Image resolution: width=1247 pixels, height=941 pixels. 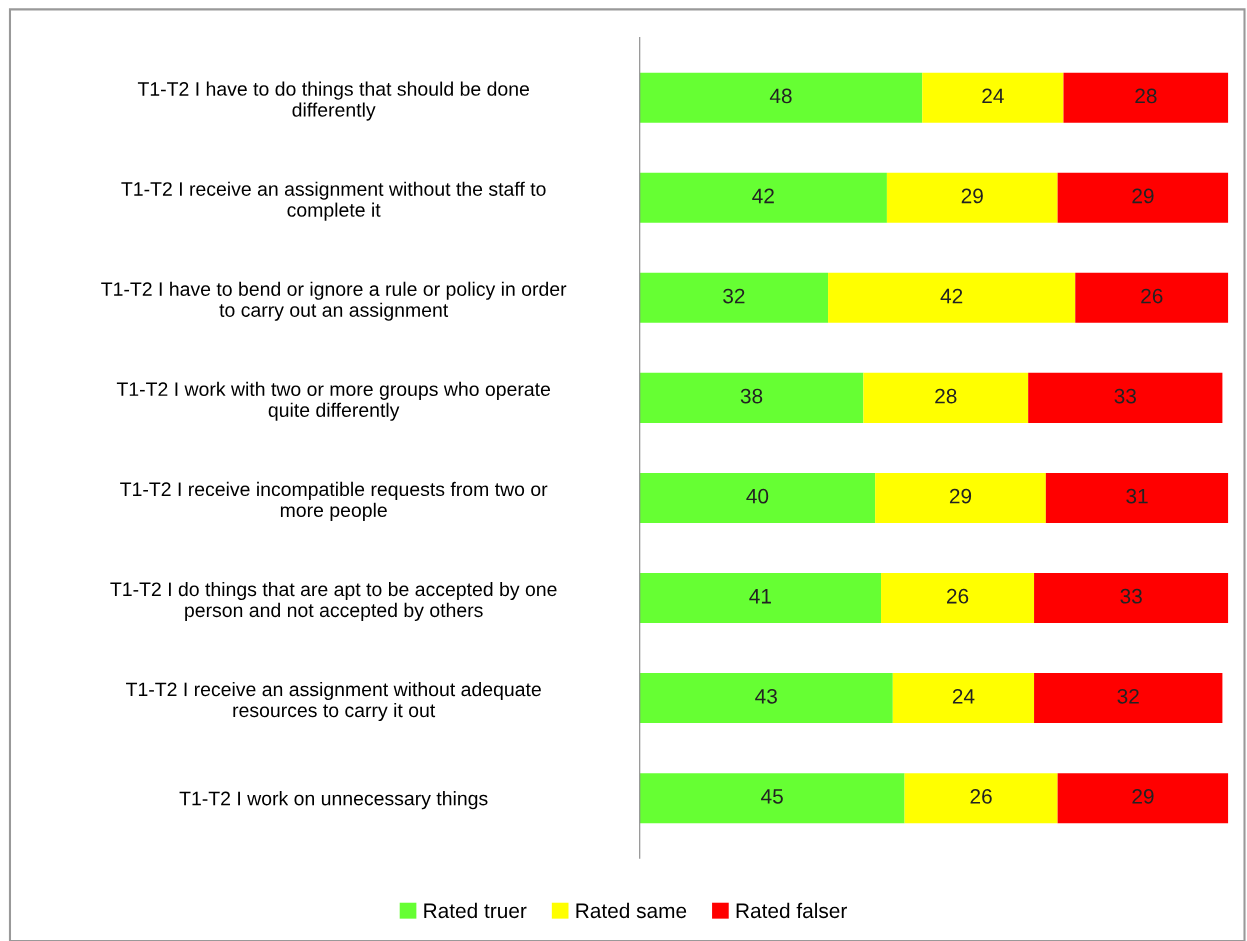 What do you see at coordinates (334, 501) in the screenshot?
I see `y-tick-label: T1-T2 I receive incompatible requests from two or more people` at bounding box center [334, 501].